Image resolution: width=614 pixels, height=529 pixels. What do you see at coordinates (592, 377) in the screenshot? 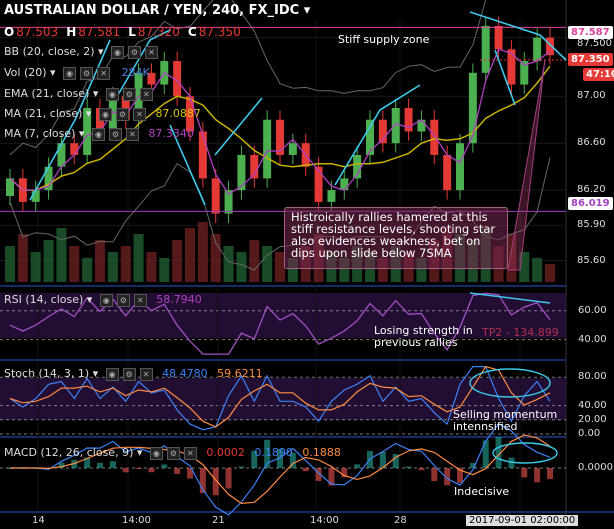
I see `y-tick: 80.00` at bounding box center [592, 377].